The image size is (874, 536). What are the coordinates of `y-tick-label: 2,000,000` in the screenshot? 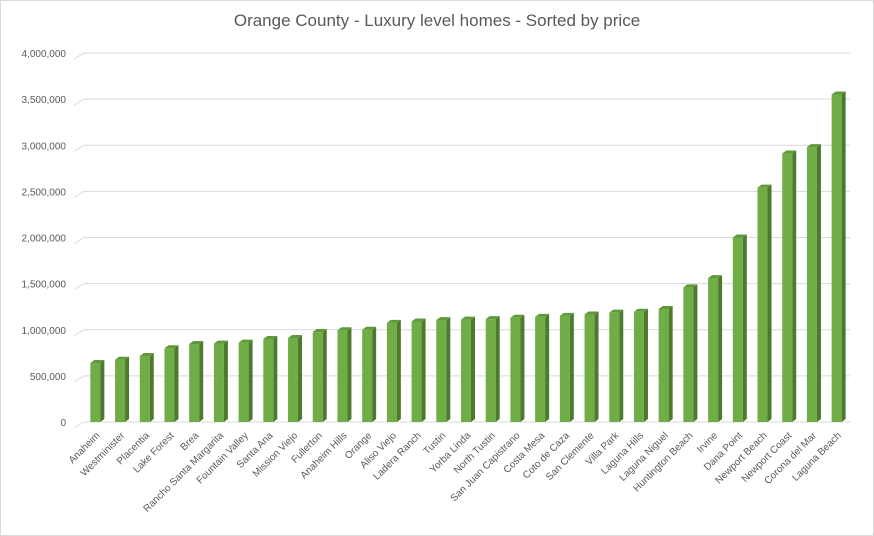 It's located at (44, 239).